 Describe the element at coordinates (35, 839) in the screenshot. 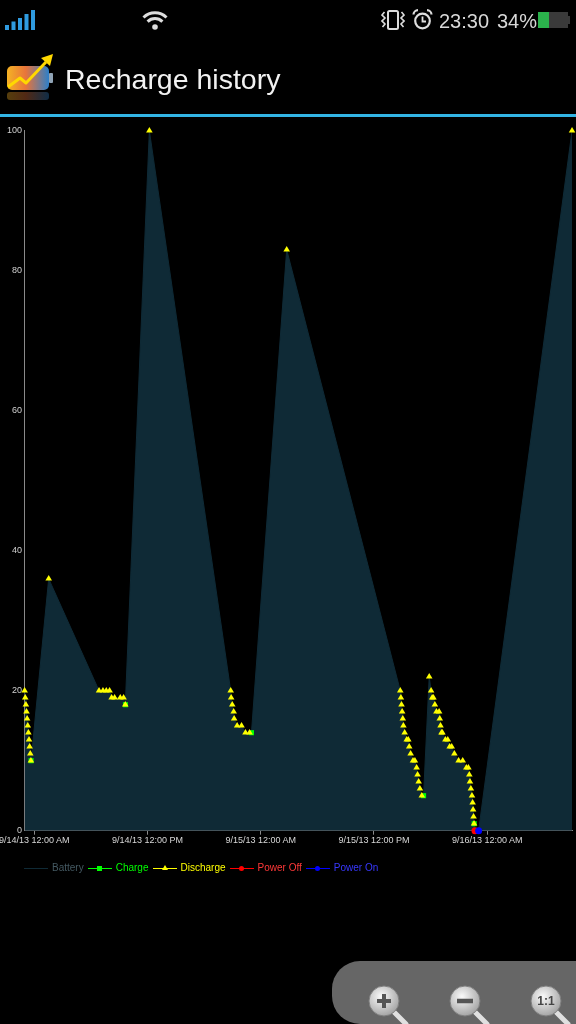

I see `x-tick-label: 9/14/13 12:00 AM` at that location.